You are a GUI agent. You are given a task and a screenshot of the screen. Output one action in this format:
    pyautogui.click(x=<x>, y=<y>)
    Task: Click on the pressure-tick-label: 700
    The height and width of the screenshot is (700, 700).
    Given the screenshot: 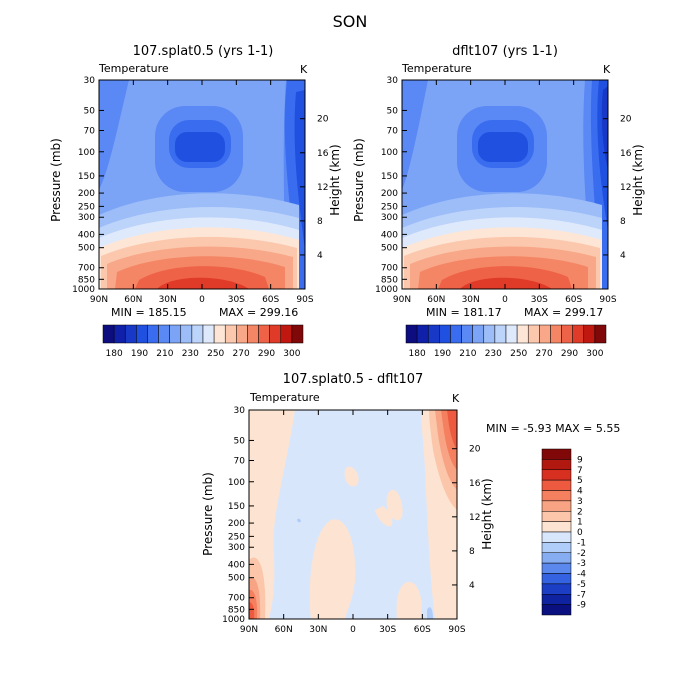 What is the action you would take?
    pyautogui.click(x=236, y=599)
    